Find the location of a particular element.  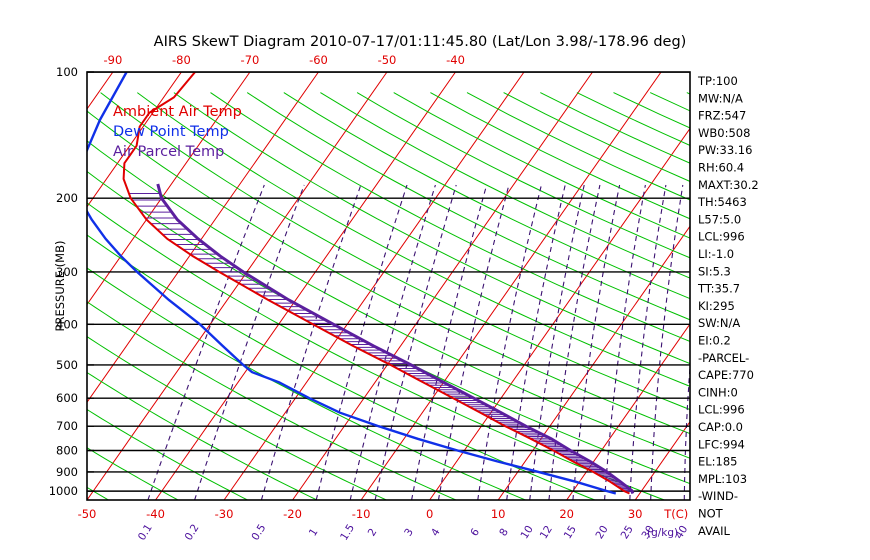

bottom-temp-tick--10: -10 is located at coordinates (361, 514).